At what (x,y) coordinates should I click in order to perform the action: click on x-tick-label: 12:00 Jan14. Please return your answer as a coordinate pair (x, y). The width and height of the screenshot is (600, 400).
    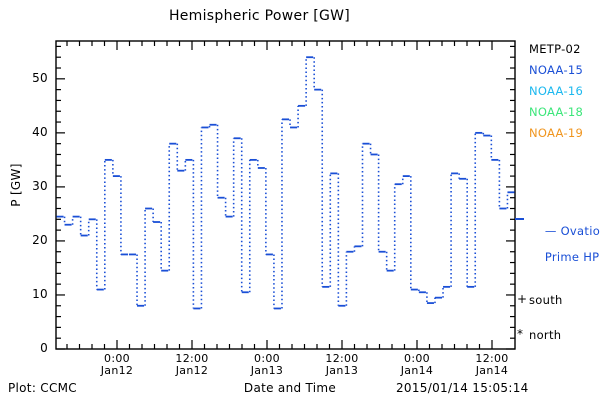
    Looking at the image, I should click on (492, 365).